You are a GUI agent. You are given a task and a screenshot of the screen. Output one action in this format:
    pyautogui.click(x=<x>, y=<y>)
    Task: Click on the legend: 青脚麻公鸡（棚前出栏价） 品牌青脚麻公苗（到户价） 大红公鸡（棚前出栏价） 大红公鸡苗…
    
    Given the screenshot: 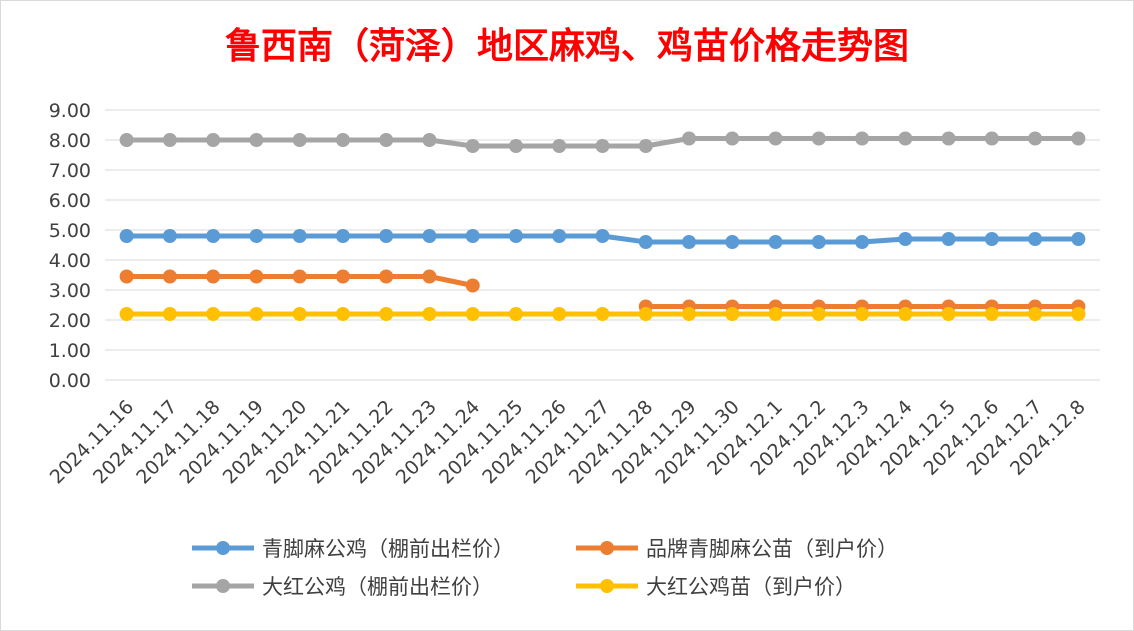 What is the action you would take?
    pyautogui.click(x=545, y=568)
    